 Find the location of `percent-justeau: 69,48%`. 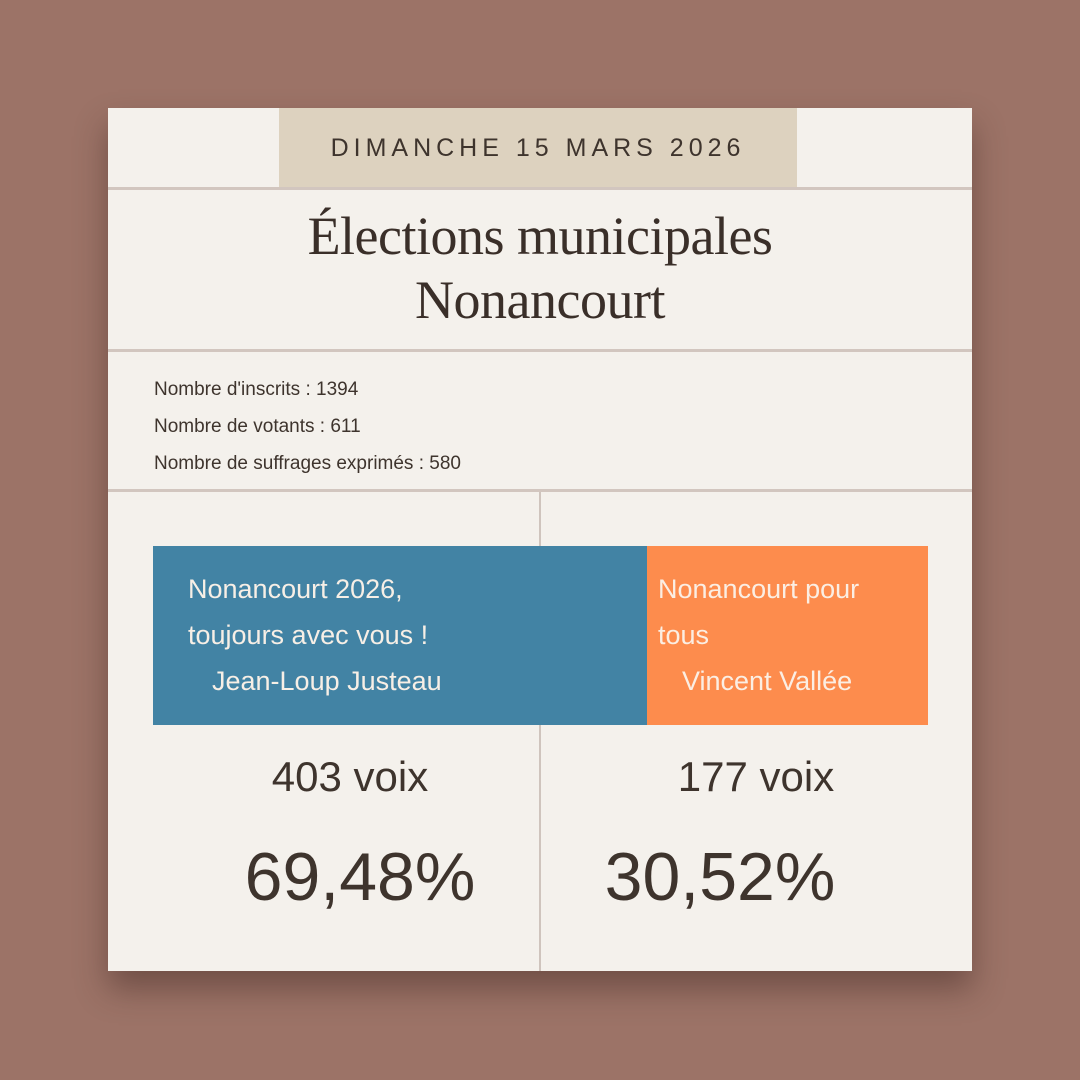

percent-justeau: 69,48% is located at coordinates (360, 877).